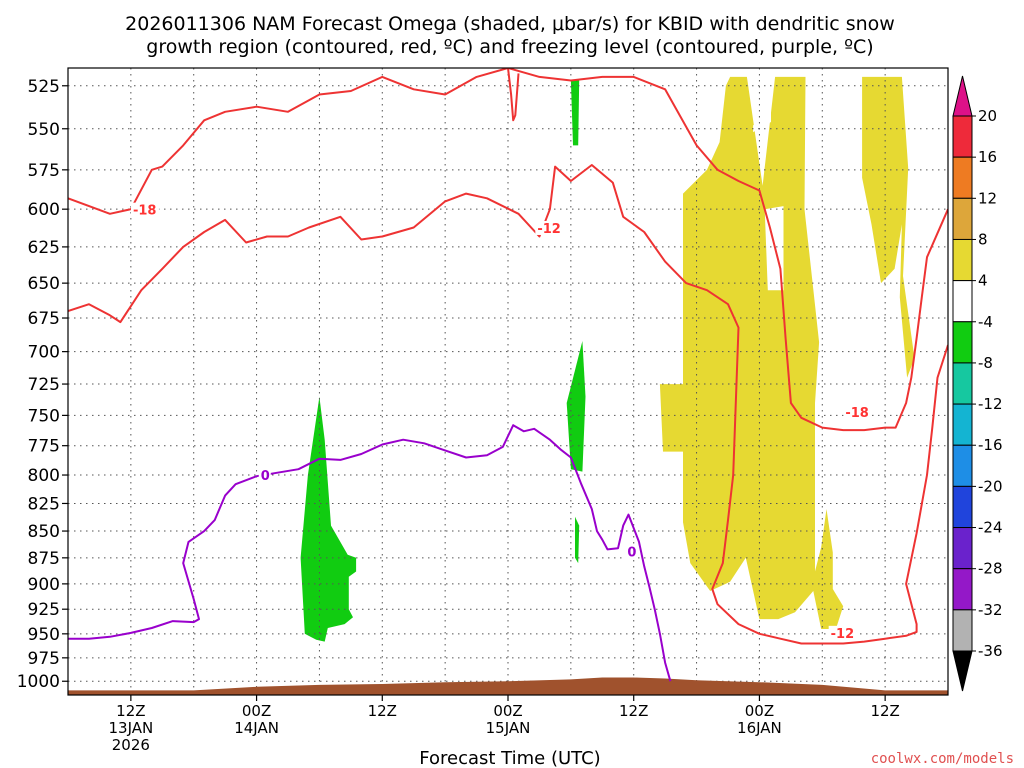 This screenshot has height=768, width=1024. I want to click on contour-label-1: -12, so click(549, 229).